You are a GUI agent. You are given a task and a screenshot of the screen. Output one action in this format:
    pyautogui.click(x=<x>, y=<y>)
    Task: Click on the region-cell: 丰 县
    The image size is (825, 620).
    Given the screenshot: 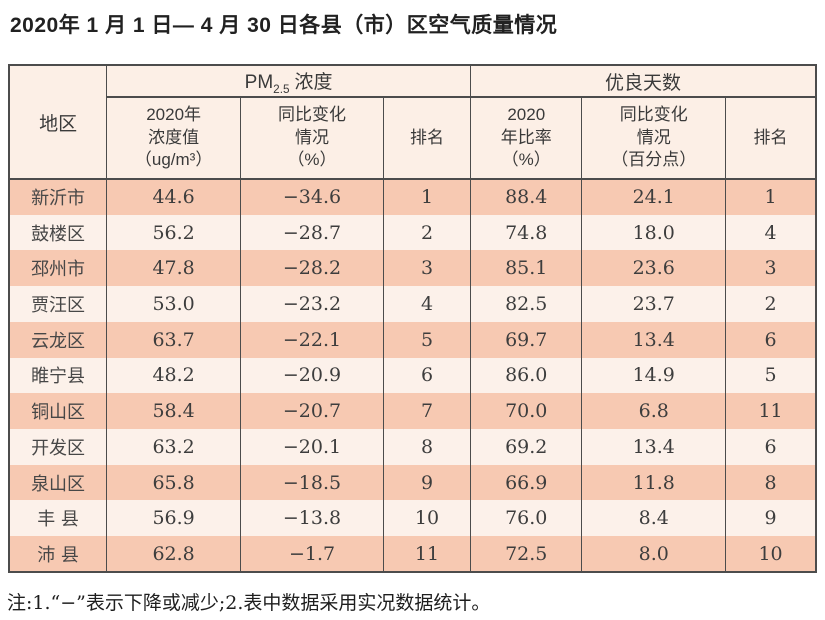 What is the action you would take?
    pyautogui.click(x=58, y=518)
    